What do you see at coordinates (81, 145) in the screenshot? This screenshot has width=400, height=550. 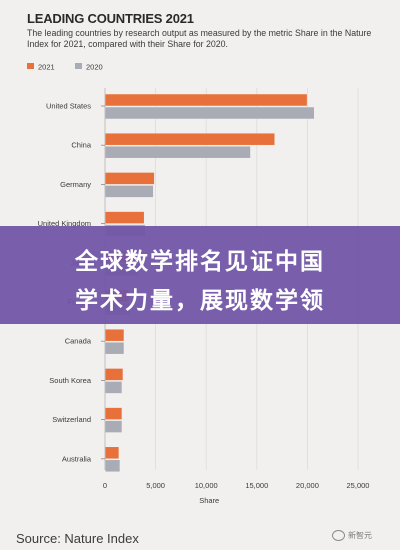 I see `category-label: China` at bounding box center [81, 145].